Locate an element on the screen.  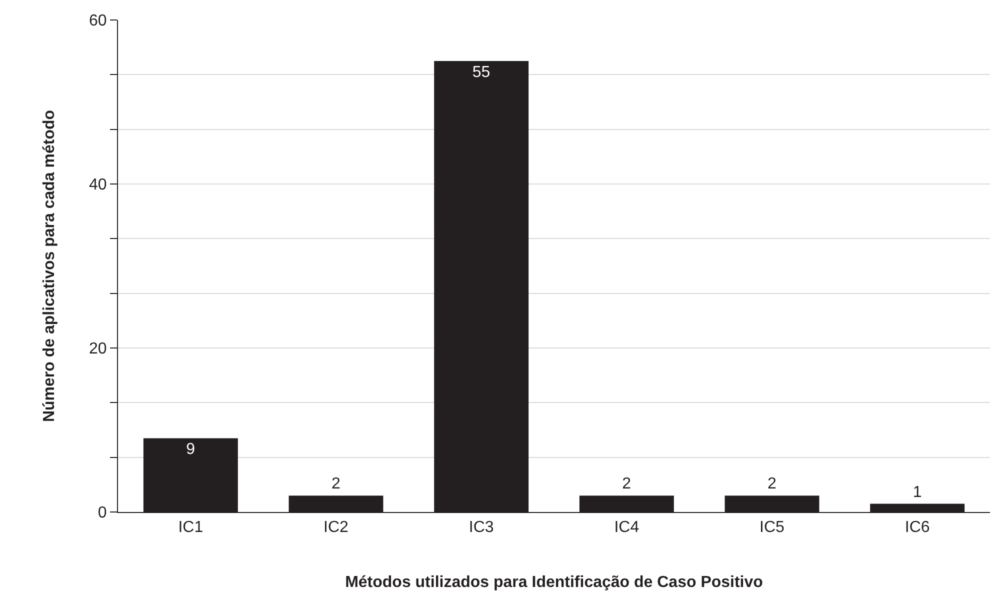
x-tick-label: IC6 is located at coordinates (917, 527).